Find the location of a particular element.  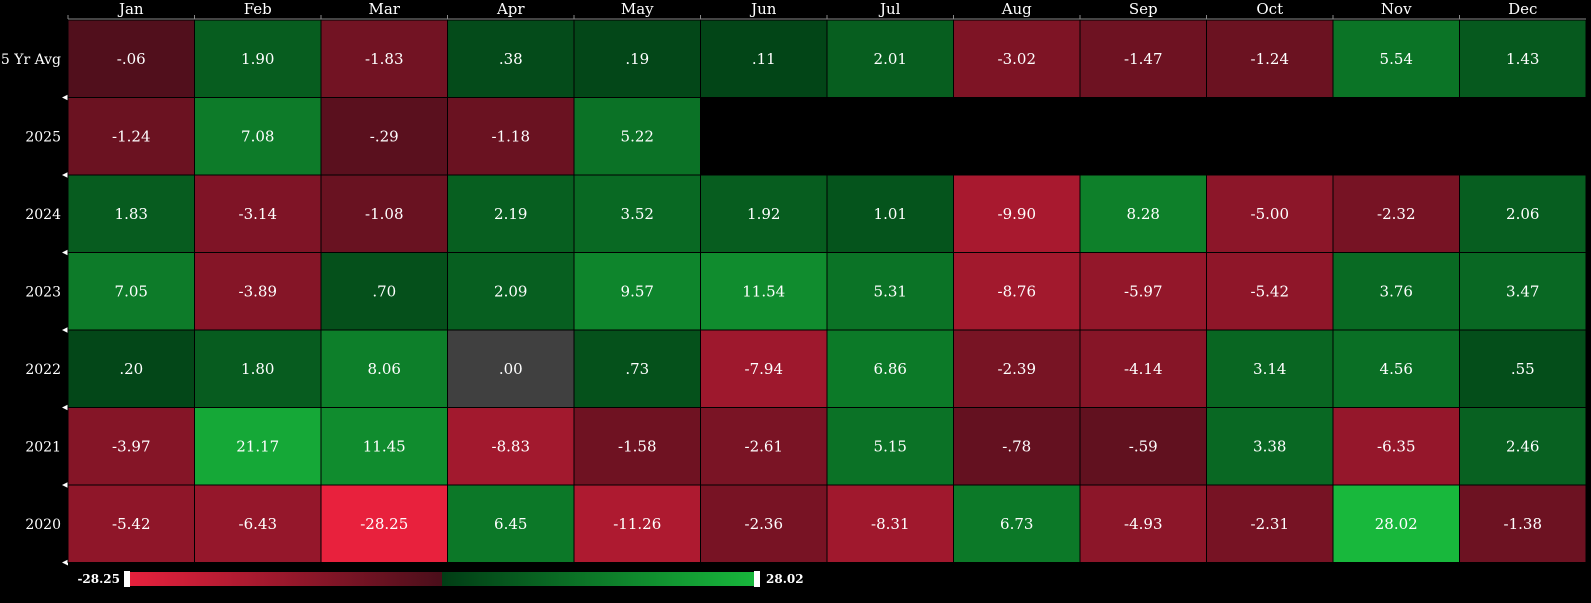

month-label-aug: Aug is located at coordinates (1016, 9).